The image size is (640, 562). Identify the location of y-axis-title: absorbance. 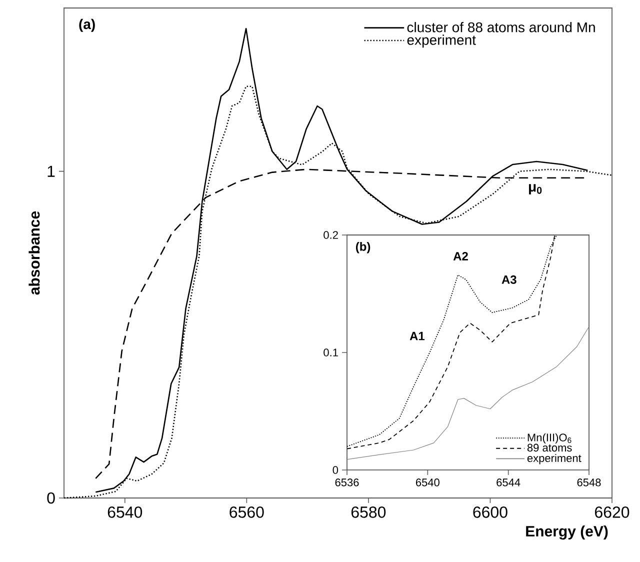
(34, 253).